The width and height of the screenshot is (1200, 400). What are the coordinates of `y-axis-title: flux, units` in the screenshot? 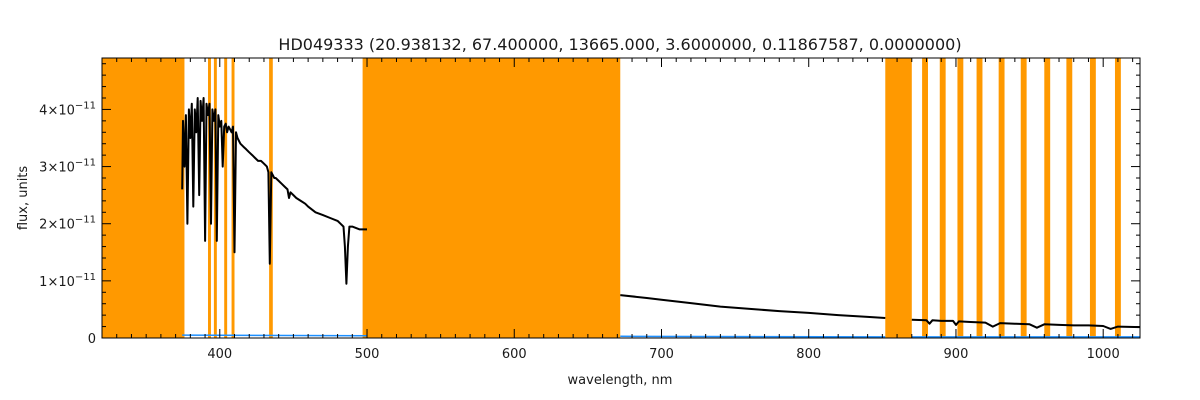 It's located at (23, 198).